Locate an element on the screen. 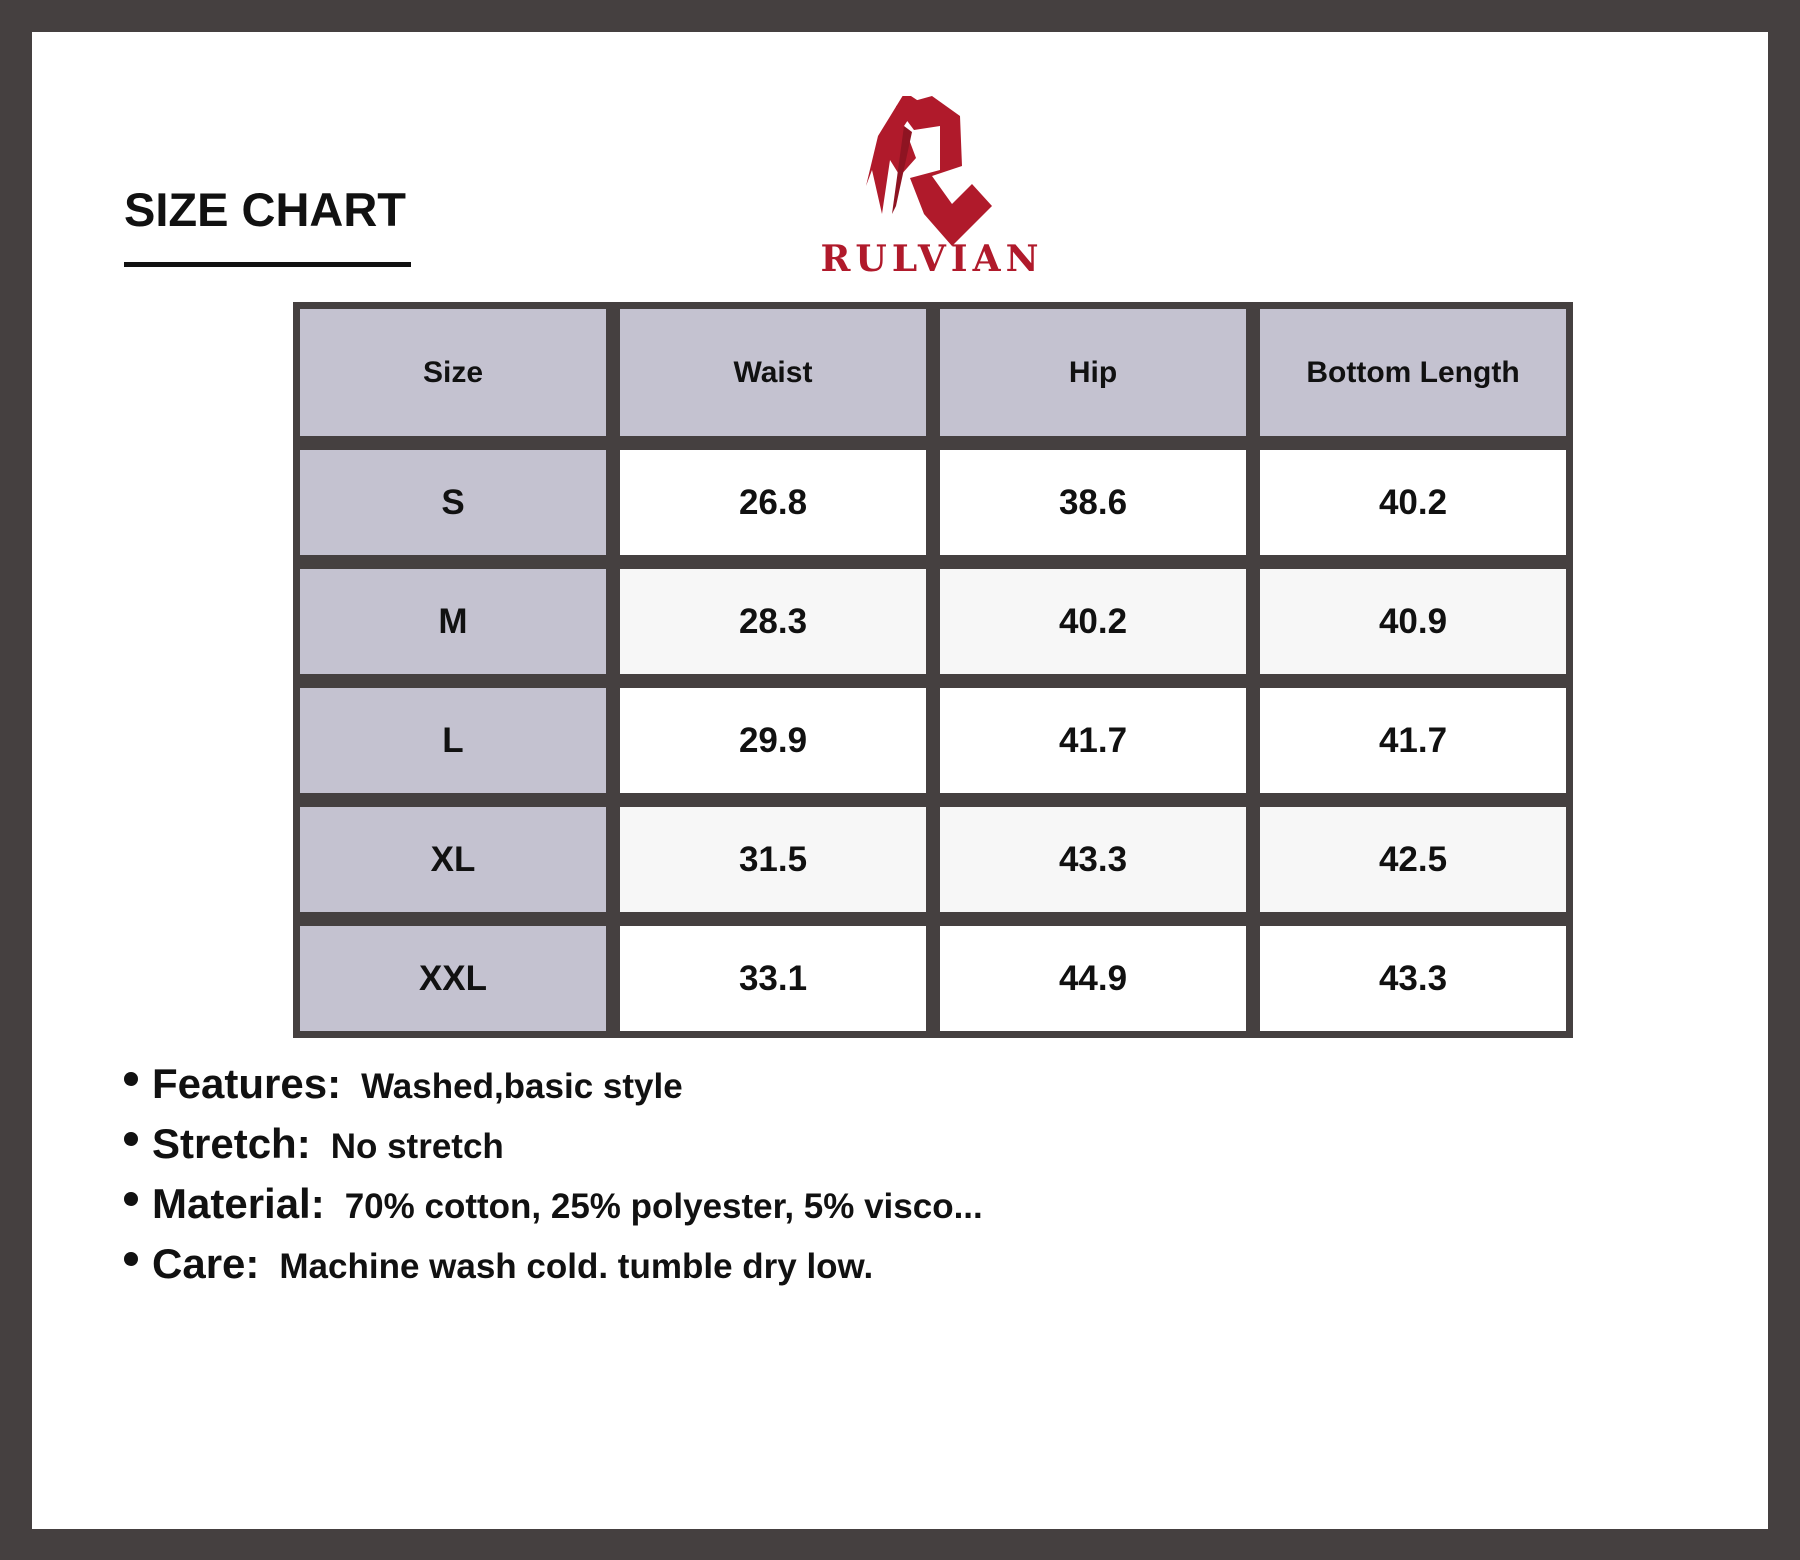 This screenshot has width=1800, height=1560. feature-label: Material: is located at coordinates (238, 1203).